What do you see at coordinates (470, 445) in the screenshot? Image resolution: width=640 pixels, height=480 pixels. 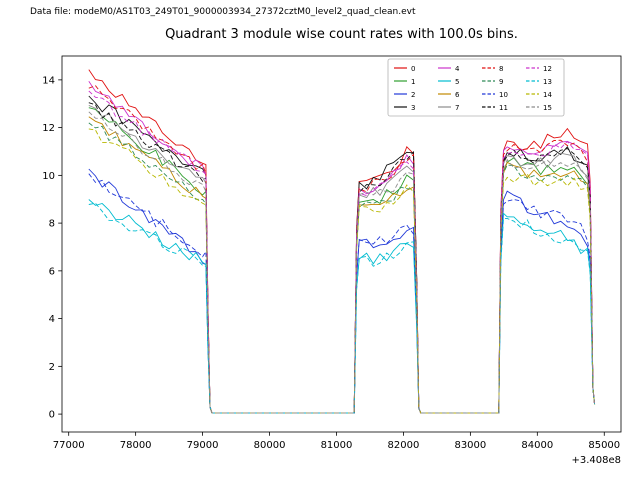 I see `x-tick-label: 83000` at bounding box center [470, 445].